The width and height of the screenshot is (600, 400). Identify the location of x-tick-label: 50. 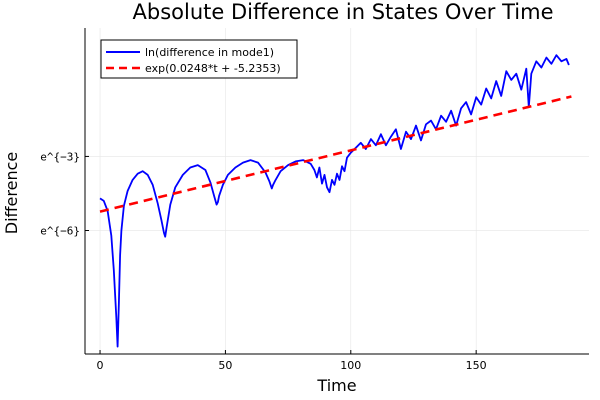
(225, 365).